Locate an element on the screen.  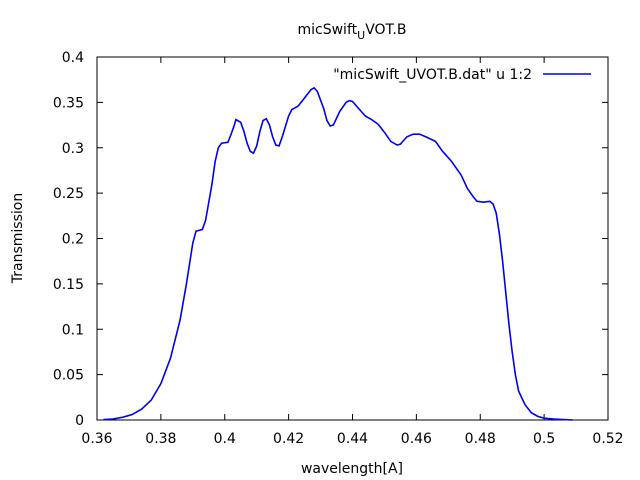
x-tick-label: 0.44 is located at coordinates (352, 439).